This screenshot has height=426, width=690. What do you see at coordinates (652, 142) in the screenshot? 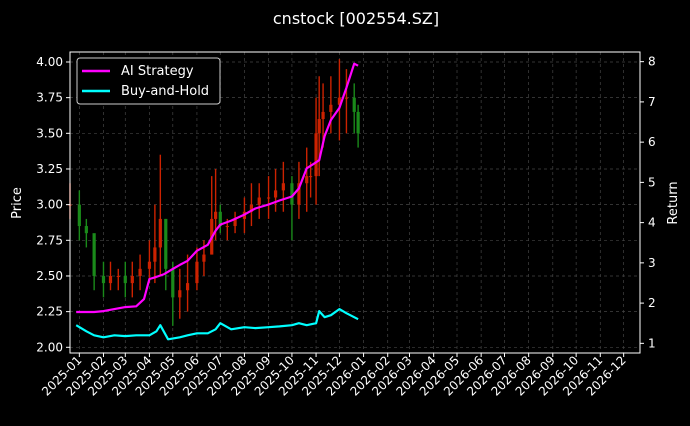
I see `right-tick-label: 6` at bounding box center [652, 142].